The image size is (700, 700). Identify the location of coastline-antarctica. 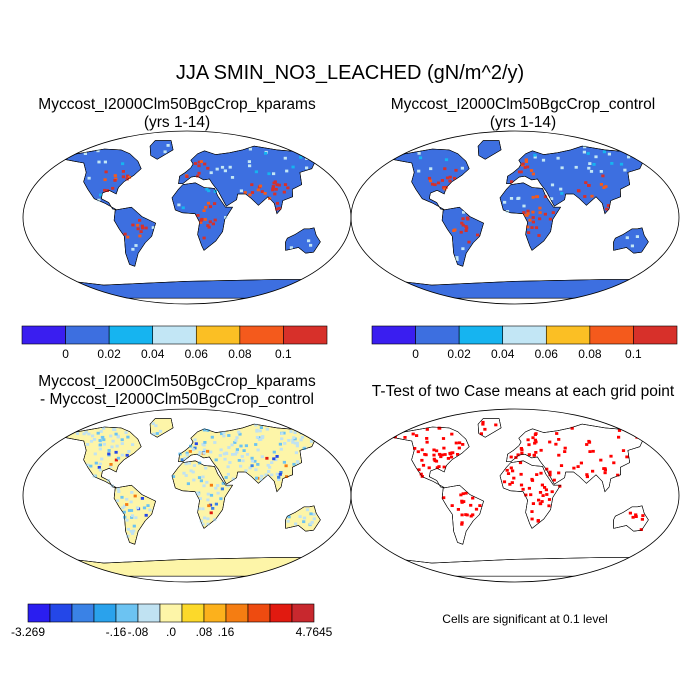
(515, 567).